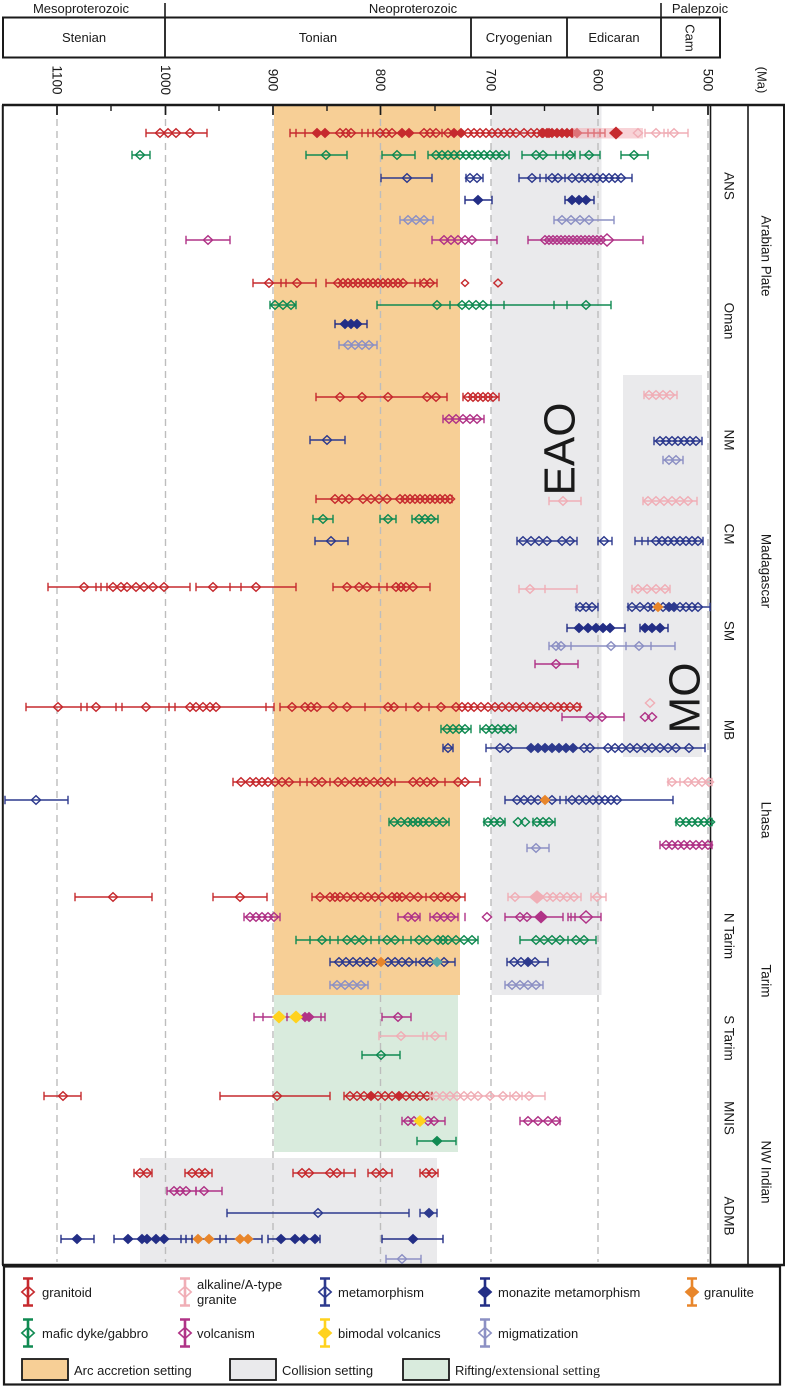  Describe the element at coordinates (217, 1299) in the screenshot. I see `svg-text: granite` at that location.